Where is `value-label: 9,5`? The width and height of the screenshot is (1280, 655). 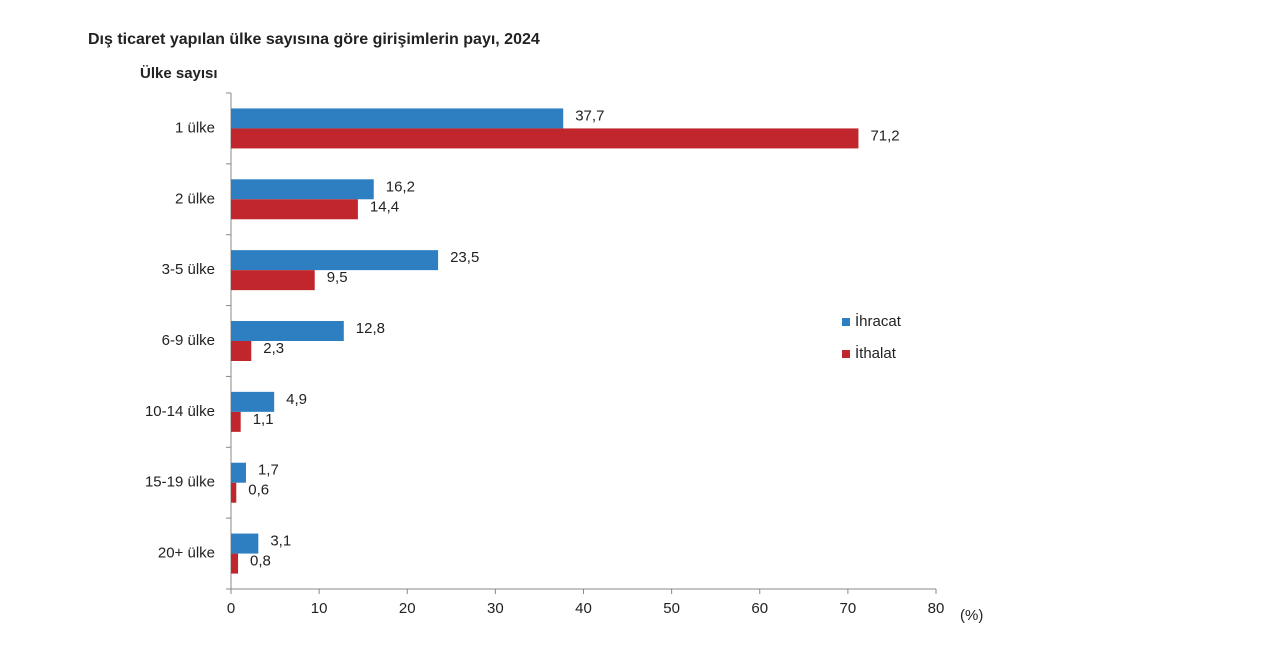 value-label: 9,5 is located at coordinates (337, 277).